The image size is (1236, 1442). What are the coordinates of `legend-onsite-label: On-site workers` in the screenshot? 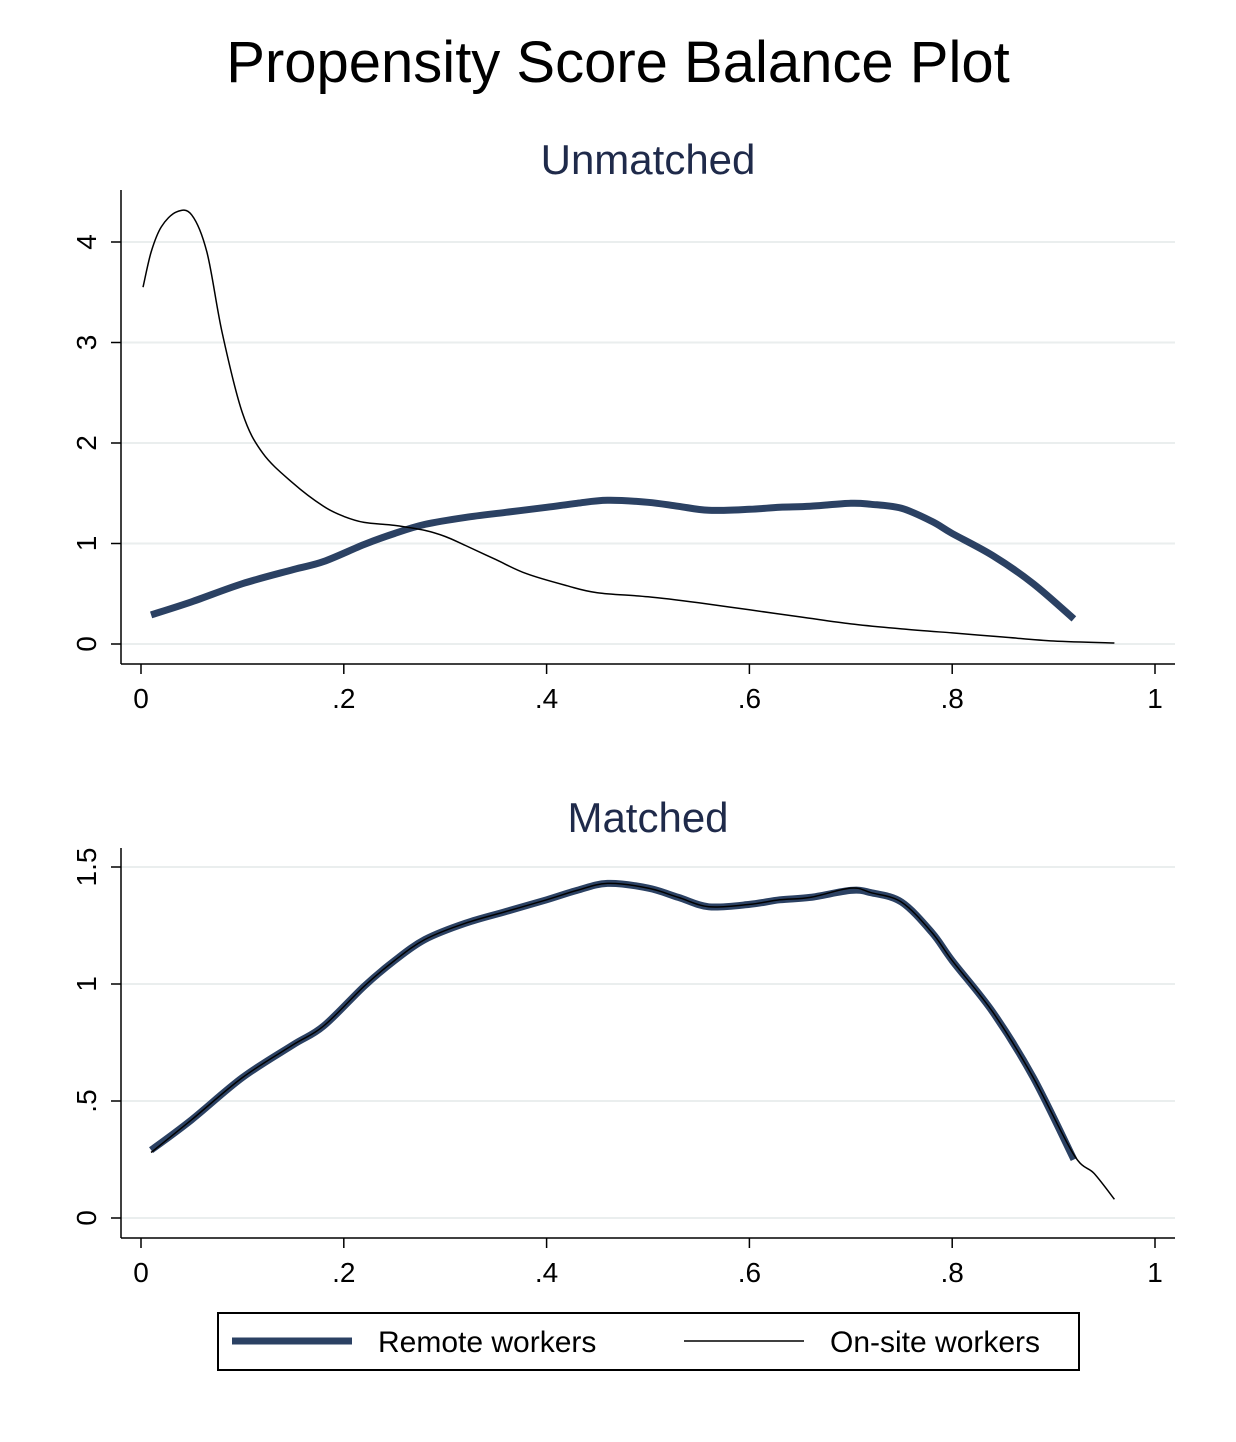 It's located at (935, 1342).